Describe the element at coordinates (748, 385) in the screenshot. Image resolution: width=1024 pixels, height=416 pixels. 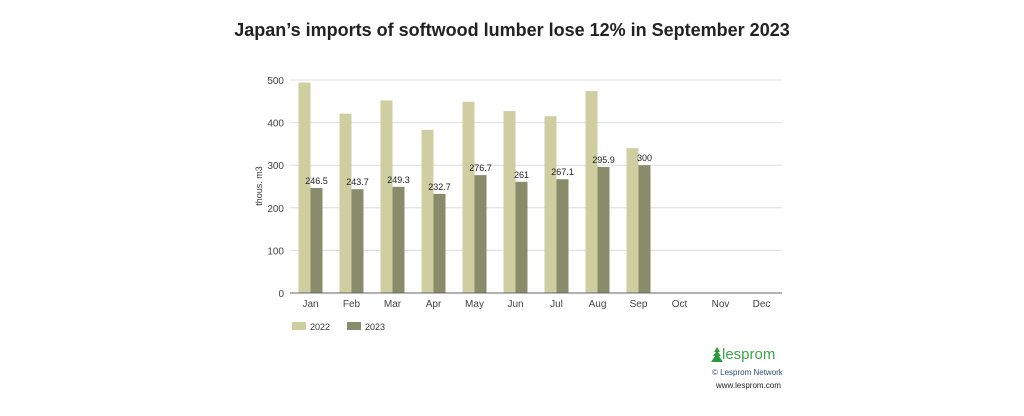
I see `website-link: www.lesprom.com` at that location.